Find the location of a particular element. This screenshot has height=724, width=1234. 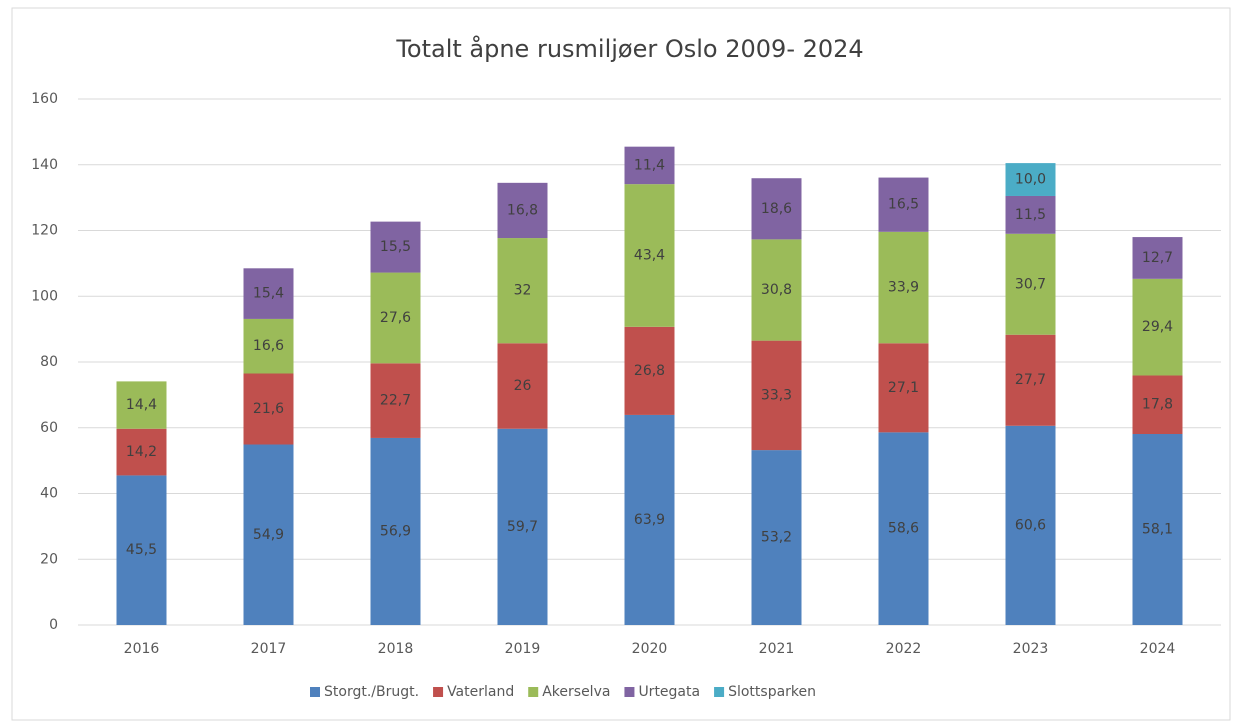

data-label: 21,6 is located at coordinates (268, 409).